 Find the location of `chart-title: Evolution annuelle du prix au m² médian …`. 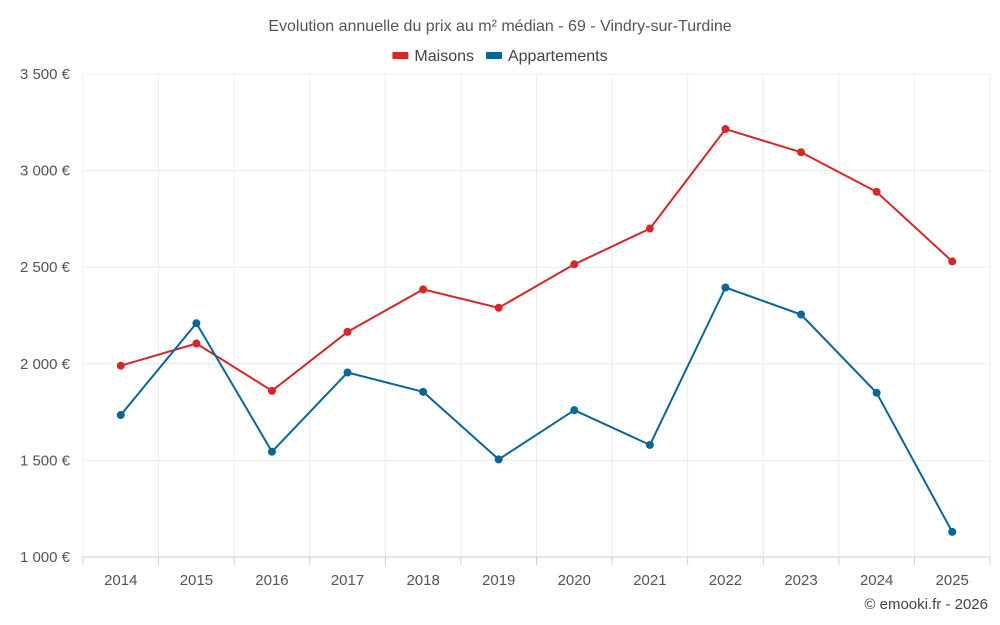

chart-title: Evolution annuelle du prix au m² médian … is located at coordinates (499, 26).